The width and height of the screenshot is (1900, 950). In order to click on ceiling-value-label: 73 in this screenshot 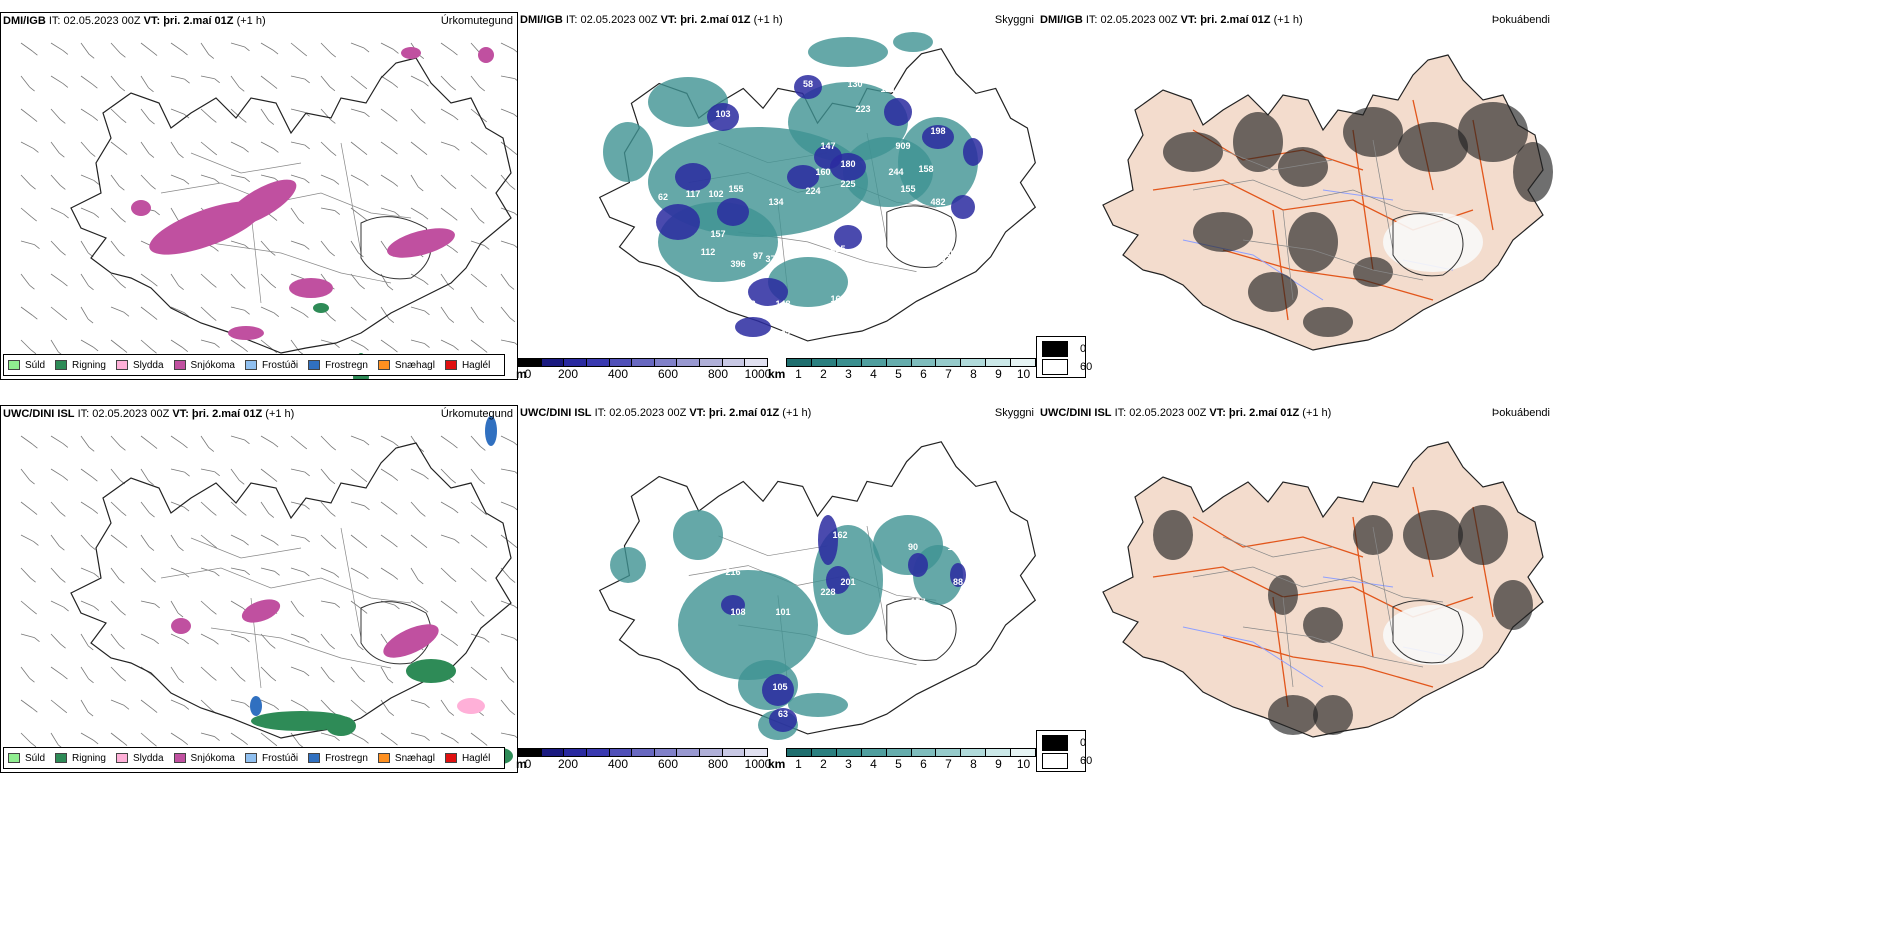, I will do `click(648, 629)`.